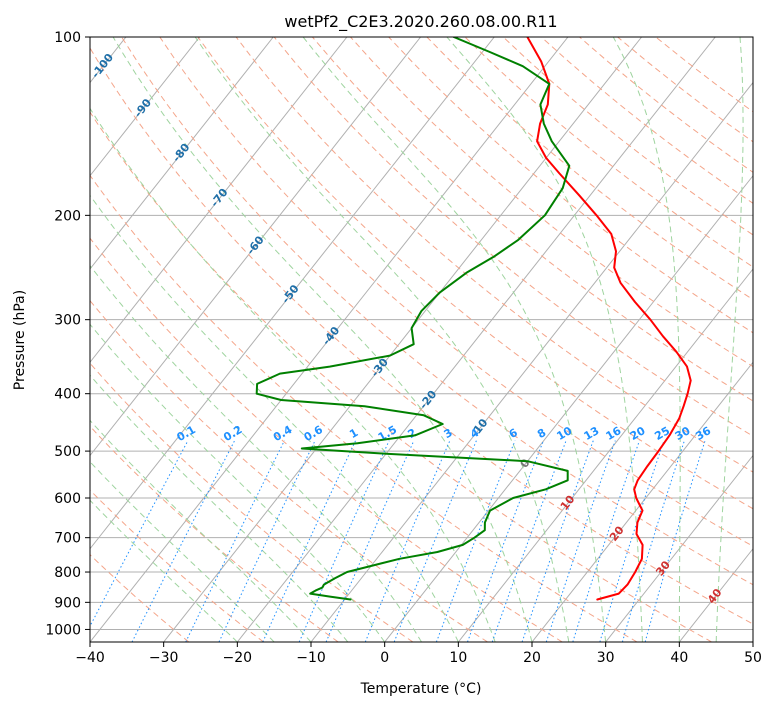 Image resolution: width=775 pixels, height=708 pixels. I want to click on y-axis-ticks: 100 200 300 400 500 600 700 800 900 1000, so click(67, 334).